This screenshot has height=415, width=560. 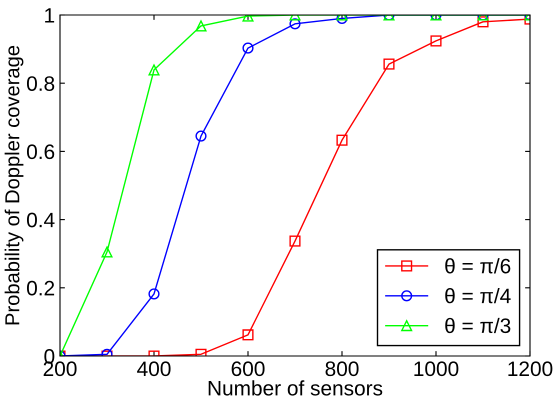 I want to click on x-tick-label: 1000, so click(x=436, y=368).